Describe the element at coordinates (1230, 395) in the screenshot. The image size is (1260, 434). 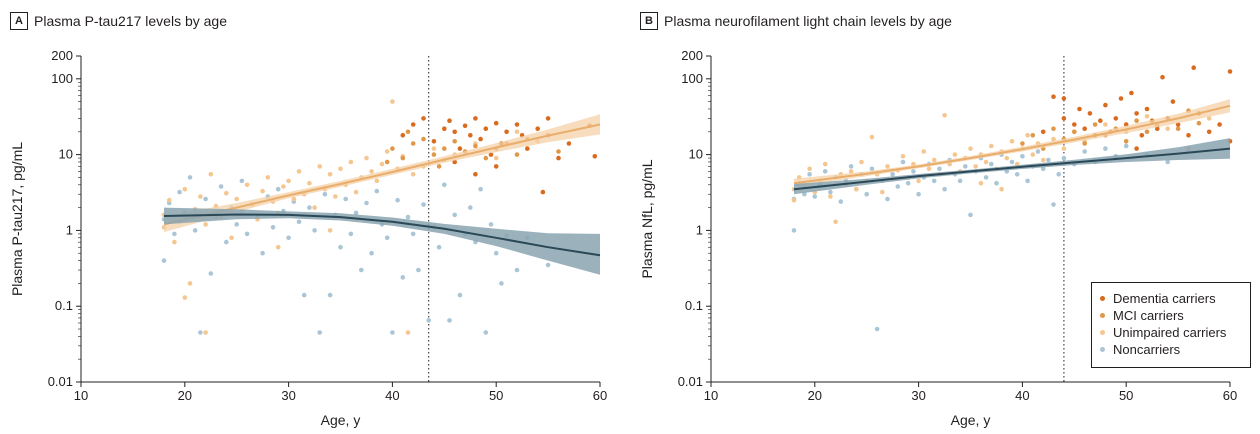
I see `x-tick-label: 60` at that location.